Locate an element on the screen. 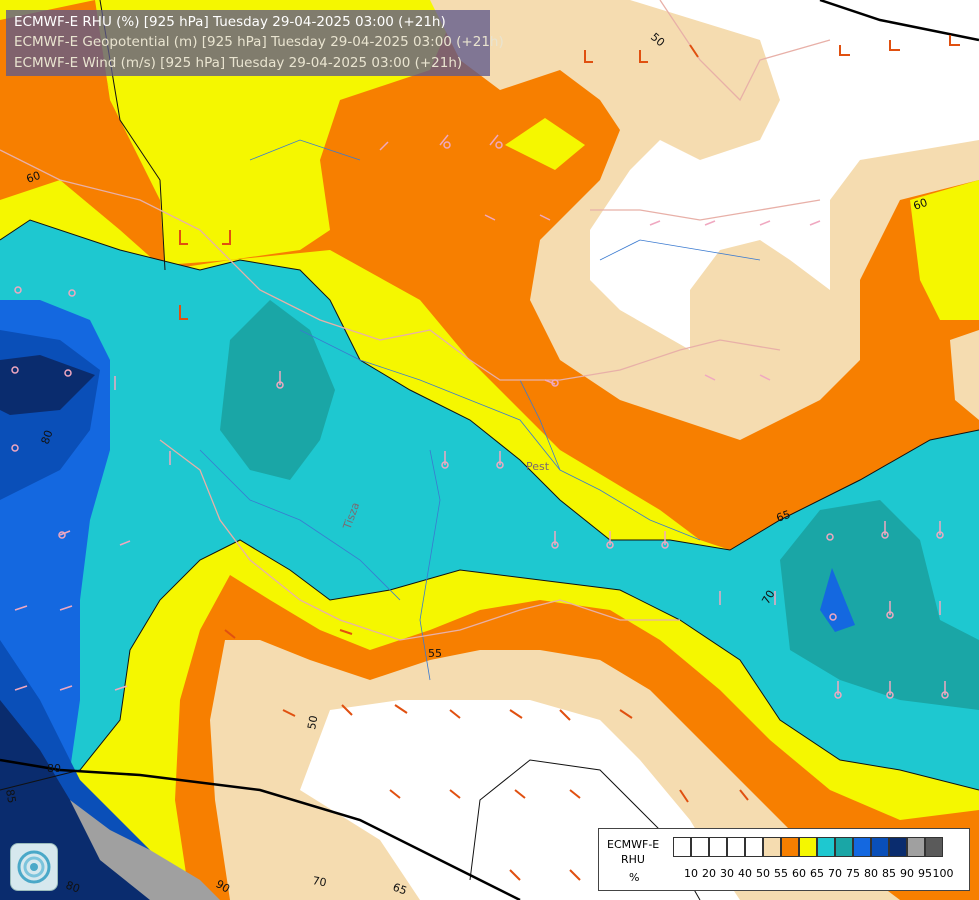  legend-tick: 95 is located at coordinates (925, 873).